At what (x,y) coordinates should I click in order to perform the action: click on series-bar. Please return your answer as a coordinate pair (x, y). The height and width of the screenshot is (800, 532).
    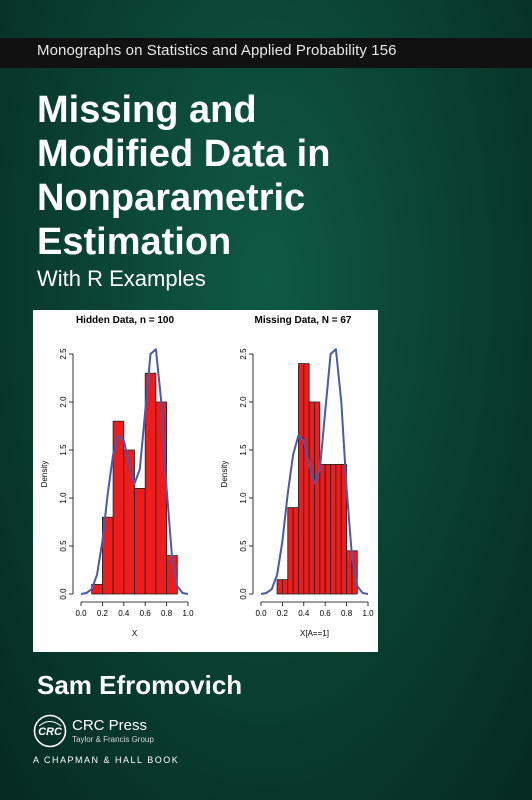
    Looking at the image, I should click on (266, 53).